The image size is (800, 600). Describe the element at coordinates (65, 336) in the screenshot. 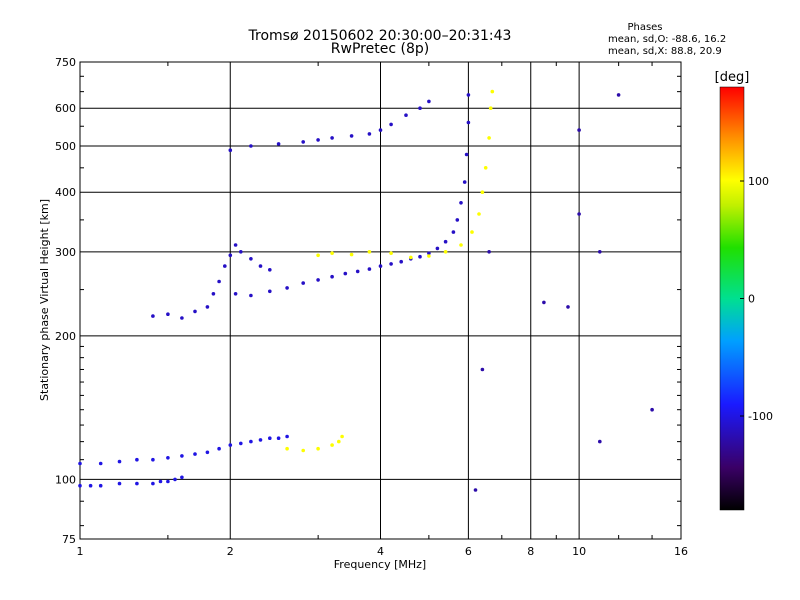

I see `y-tick-label: 200` at that location.